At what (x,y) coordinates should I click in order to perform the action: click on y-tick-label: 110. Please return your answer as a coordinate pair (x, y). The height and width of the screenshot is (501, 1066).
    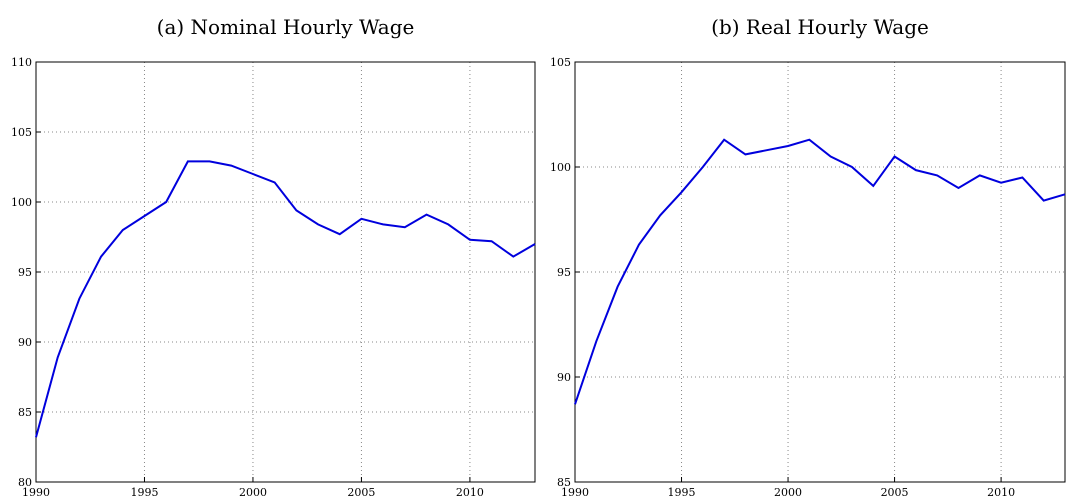
    Looking at the image, I should click on (21, 62).